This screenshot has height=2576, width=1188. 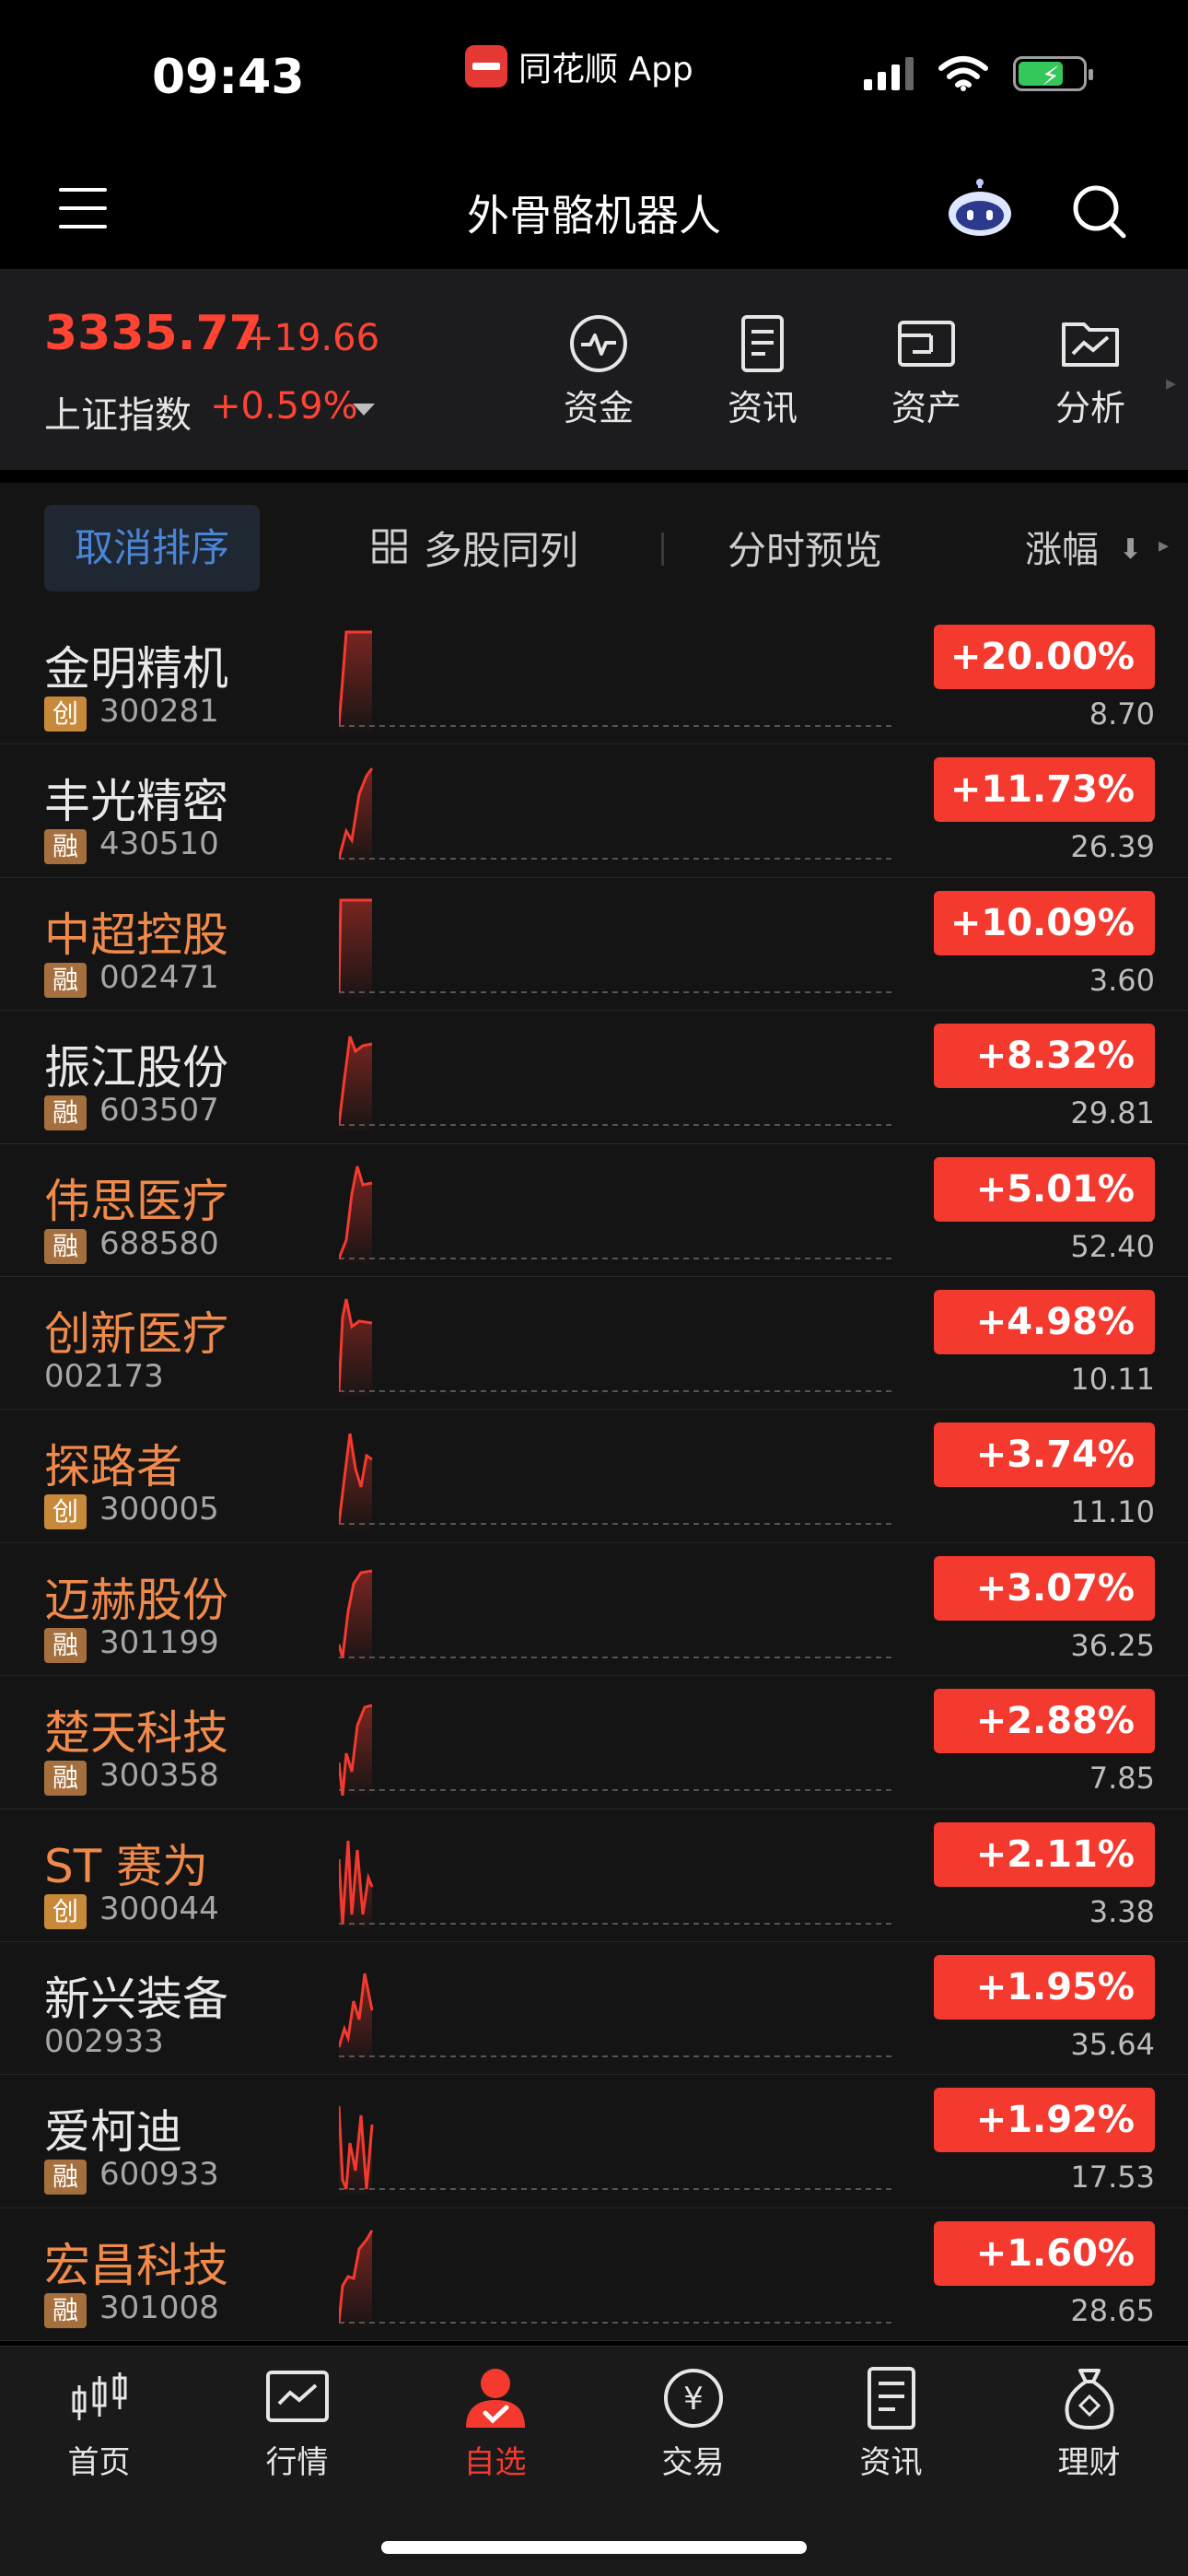 What do you see at coordinates (1062, 550) in the screenshot?
I see `sort-by-change-button: 涨幅` at bounding box center [1062, 550].